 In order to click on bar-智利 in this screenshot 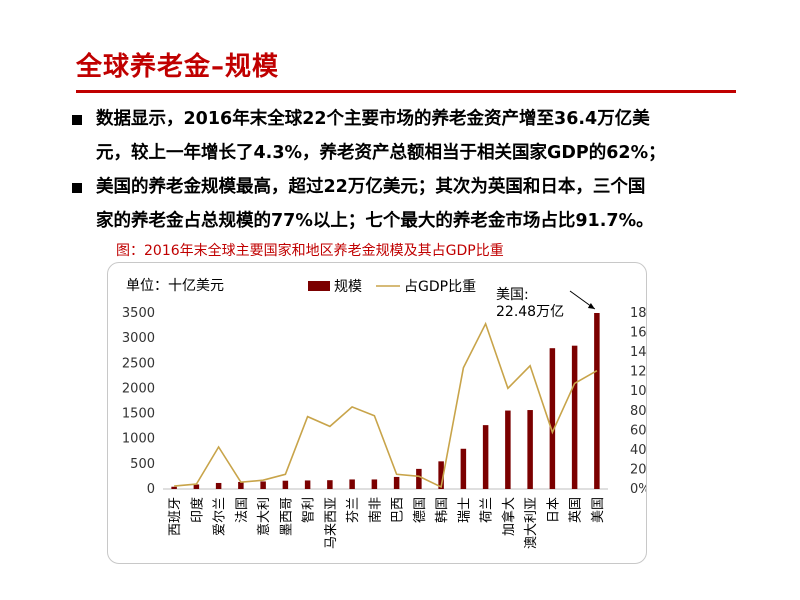, I will do `click(307, 484)`.